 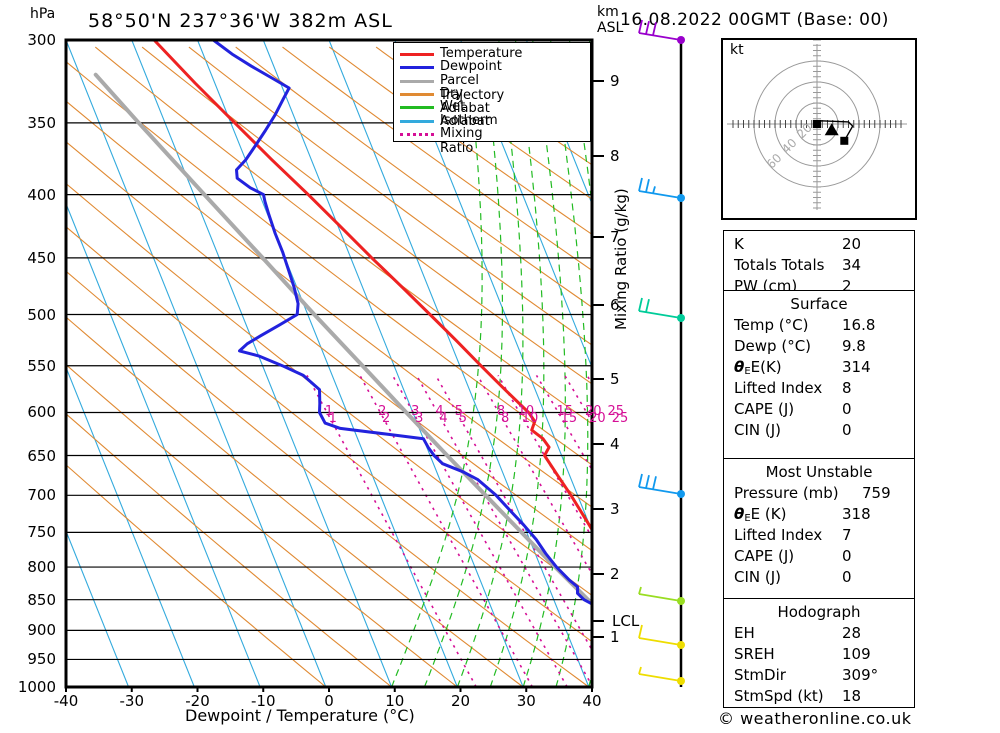 I want to click on stat-key: SREH, so click(x=754, y=654).